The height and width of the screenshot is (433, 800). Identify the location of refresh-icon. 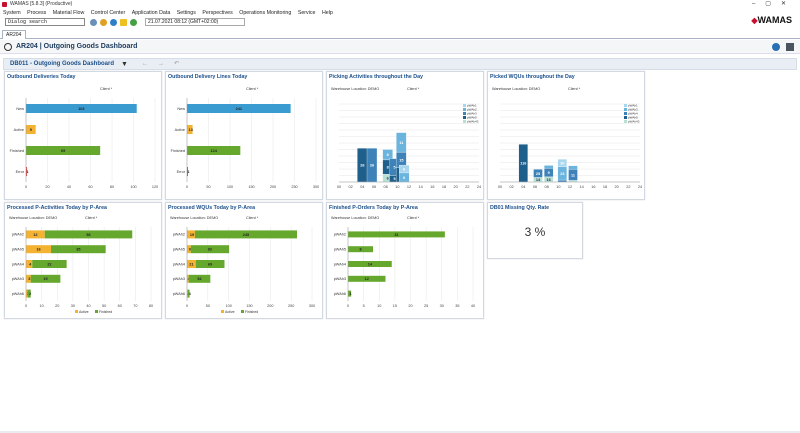
(103, 22).